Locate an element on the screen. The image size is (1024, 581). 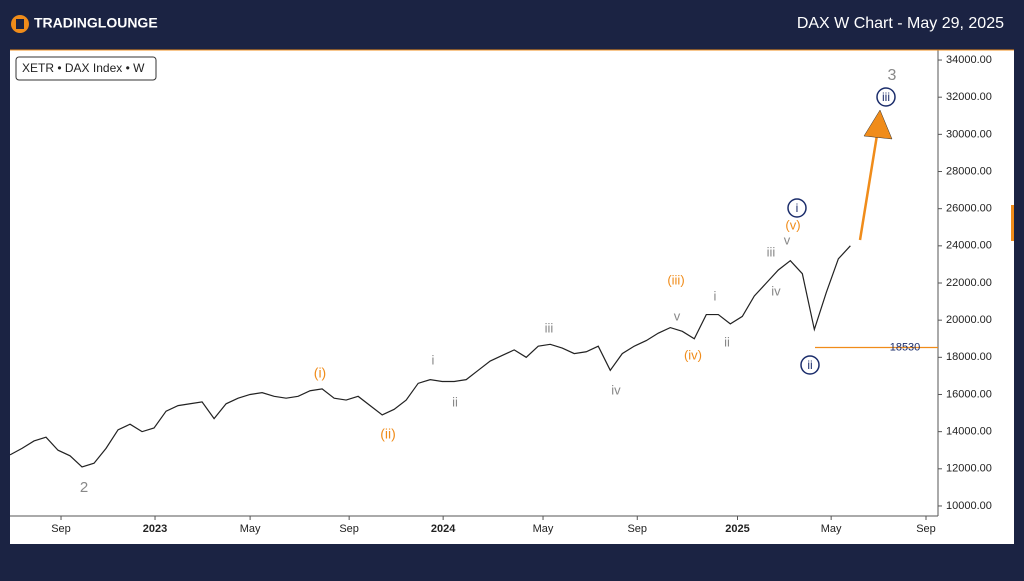
logo-icon-cut is located at coordinates (20, 24).